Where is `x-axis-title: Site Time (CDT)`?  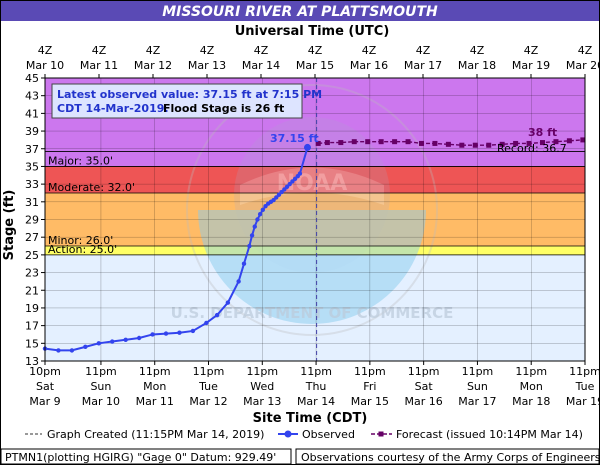
x-axis-title: Site Time (CDT) is located at coordinates (310, 418).